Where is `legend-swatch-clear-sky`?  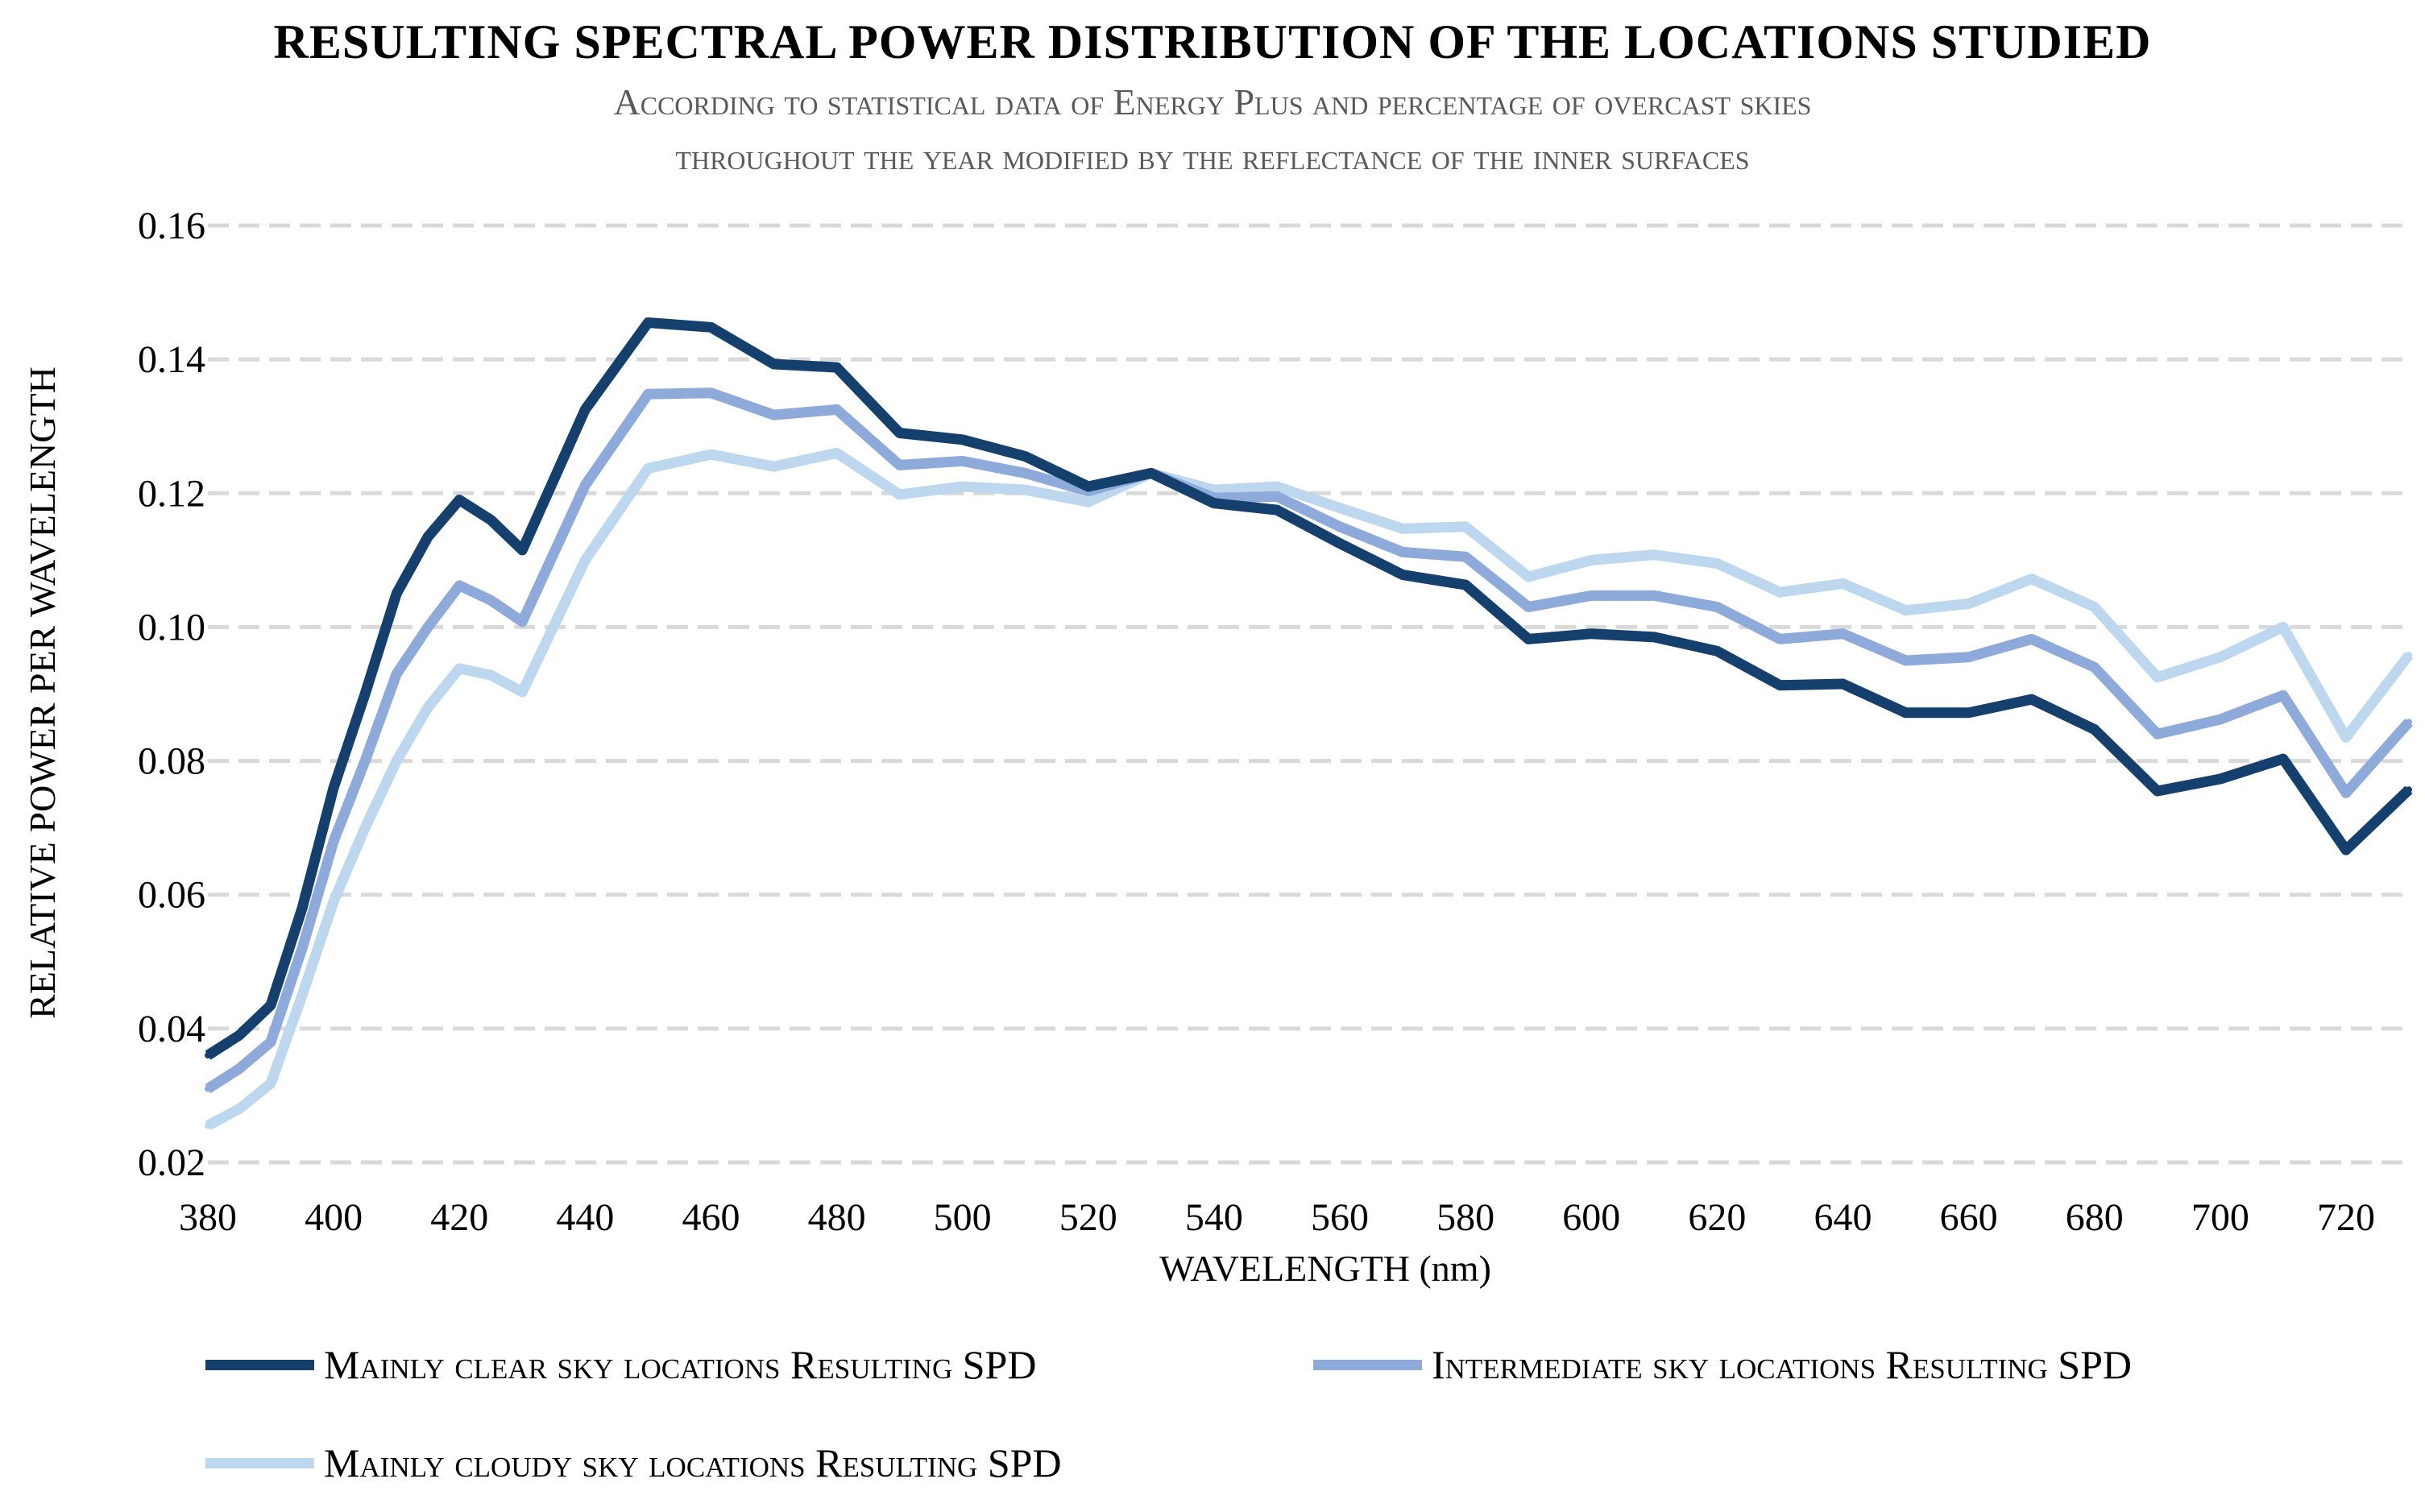
legend-swatch-clear-sky is located at coordinates (259, 1365).